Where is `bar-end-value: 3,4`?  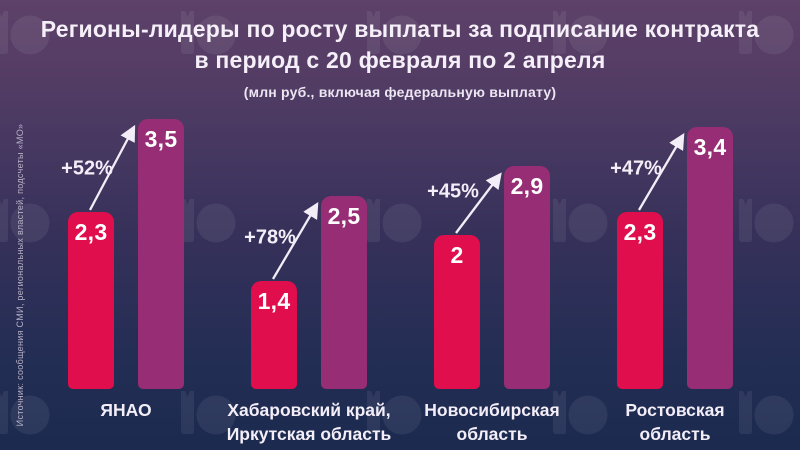 bar-end-value: 3,4 is located at coordinates (710, 147).